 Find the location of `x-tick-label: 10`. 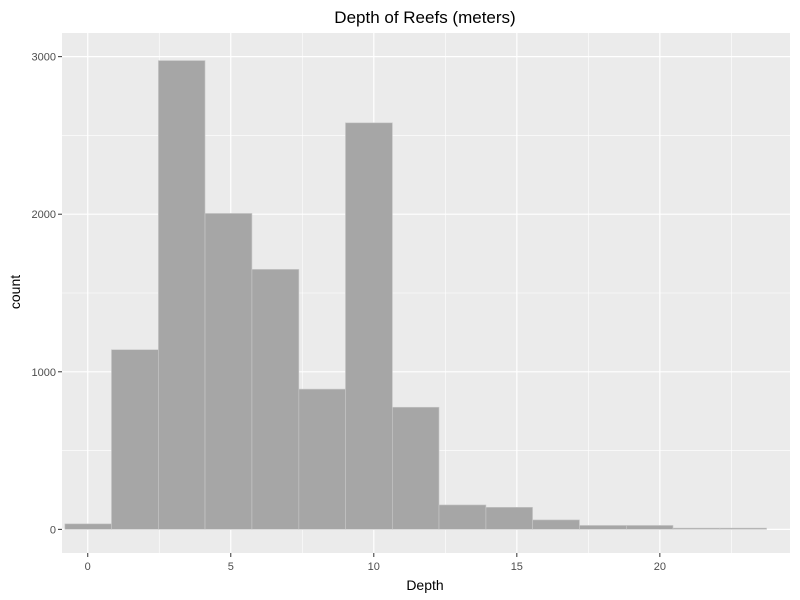

x-tick-label: 10 is located at coordinates (374, 567).